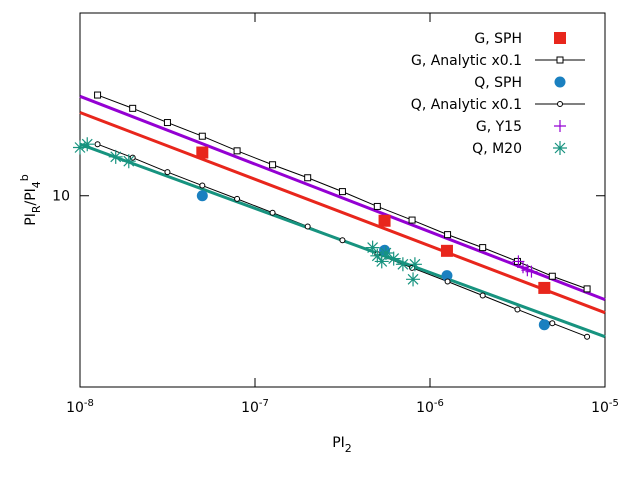  What do you see at coordinates (36, 184) in the screenshot?
I see `label-part: 4` at bounding box center [36, 184].